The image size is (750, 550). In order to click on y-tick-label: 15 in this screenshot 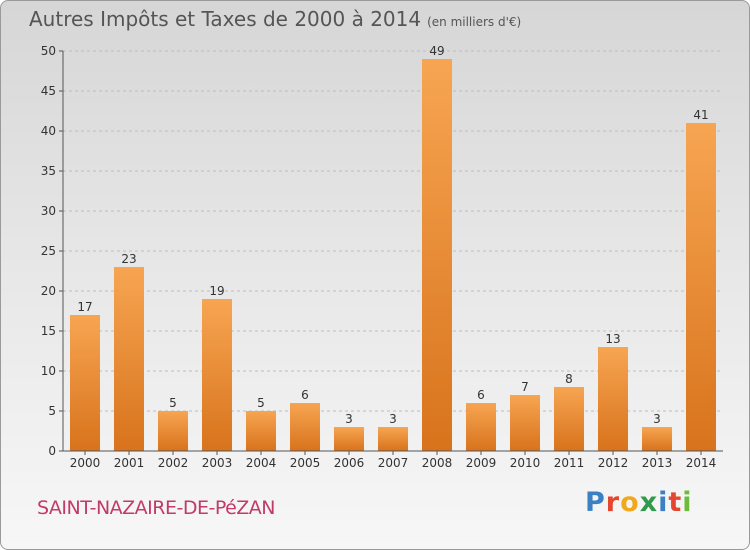, I will do `click(48, 331)`.